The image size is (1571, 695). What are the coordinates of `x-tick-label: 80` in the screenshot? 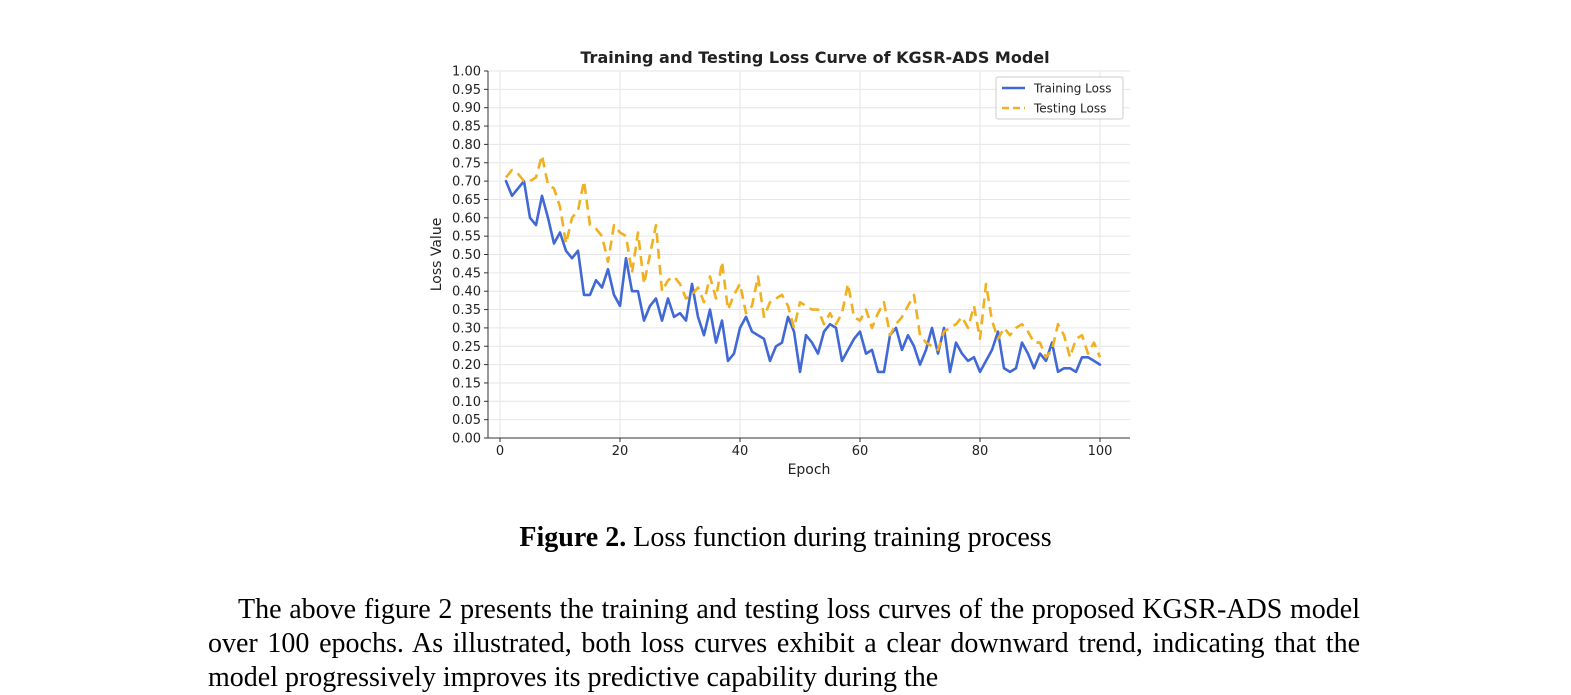 It's located at (980, 451).